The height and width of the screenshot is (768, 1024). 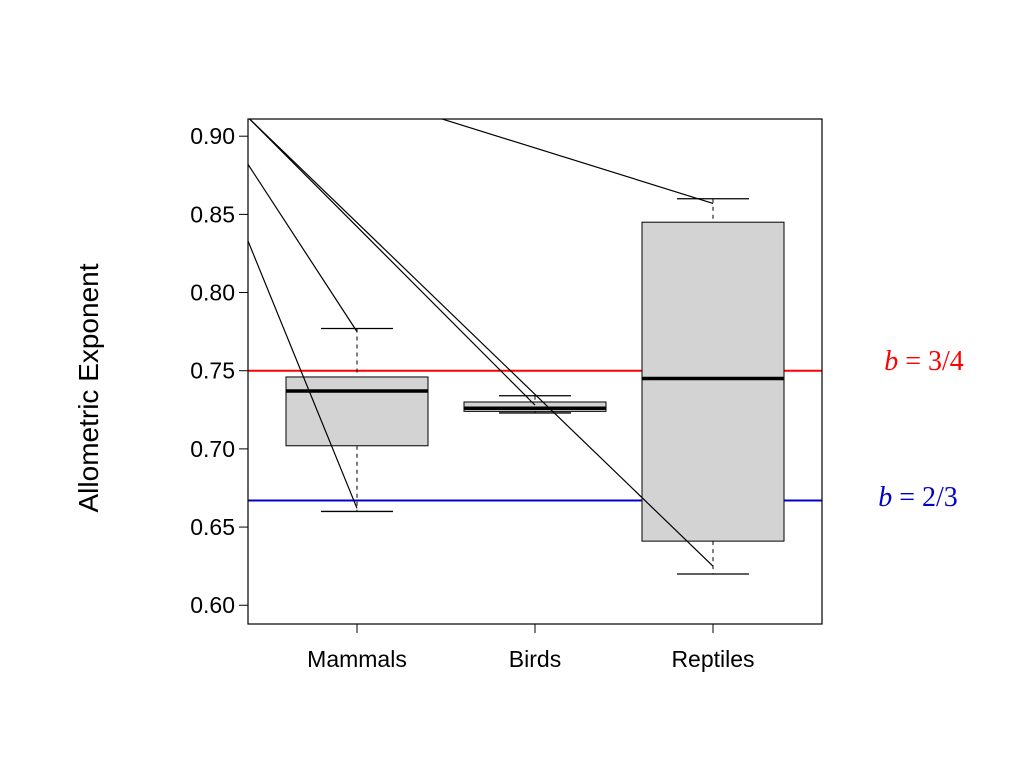 What do you see at coordinates (918, 497) in the screenshot?
I see `reference-label-2: b = 2/3` at bounding box center [918, 497].